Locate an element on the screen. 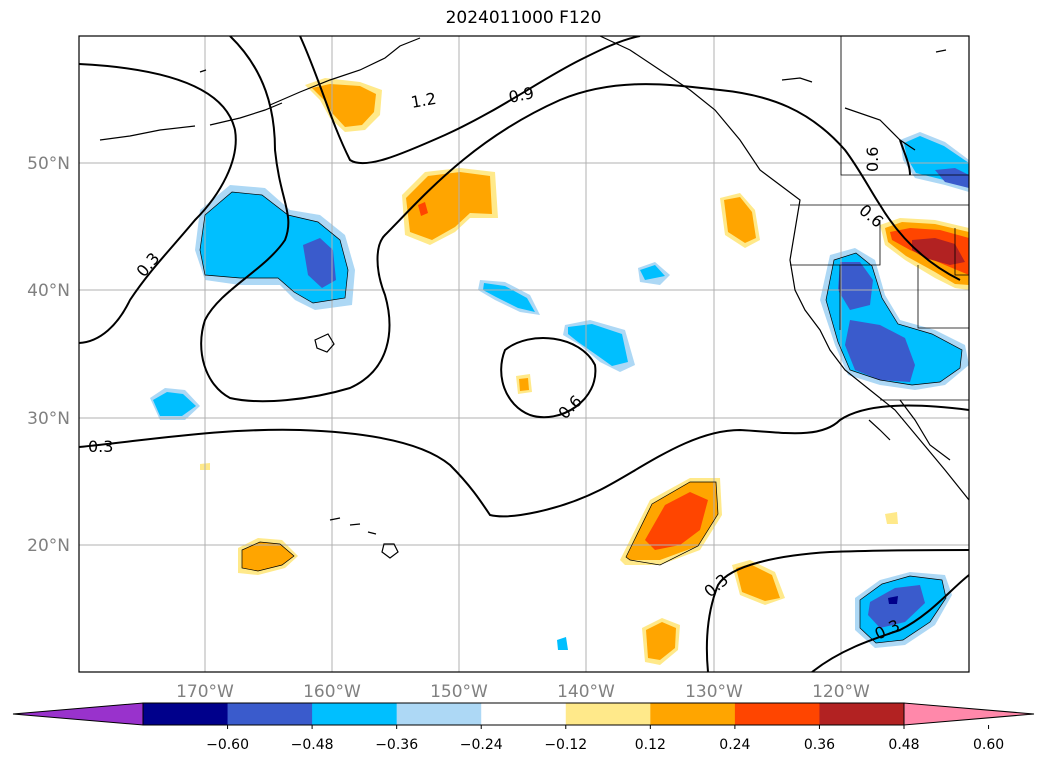 This screenshot has width=1047, height=765. longitude-labels: 170°W 160°W 150°W 140°W 130°W 120°W is located at coordinates (523, 692).